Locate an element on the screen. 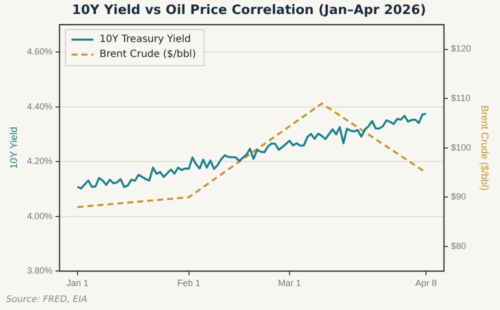 The image size is (500, 310). legend-label: Brent Crude ($/bbl) is located at coordinates (148, 54).